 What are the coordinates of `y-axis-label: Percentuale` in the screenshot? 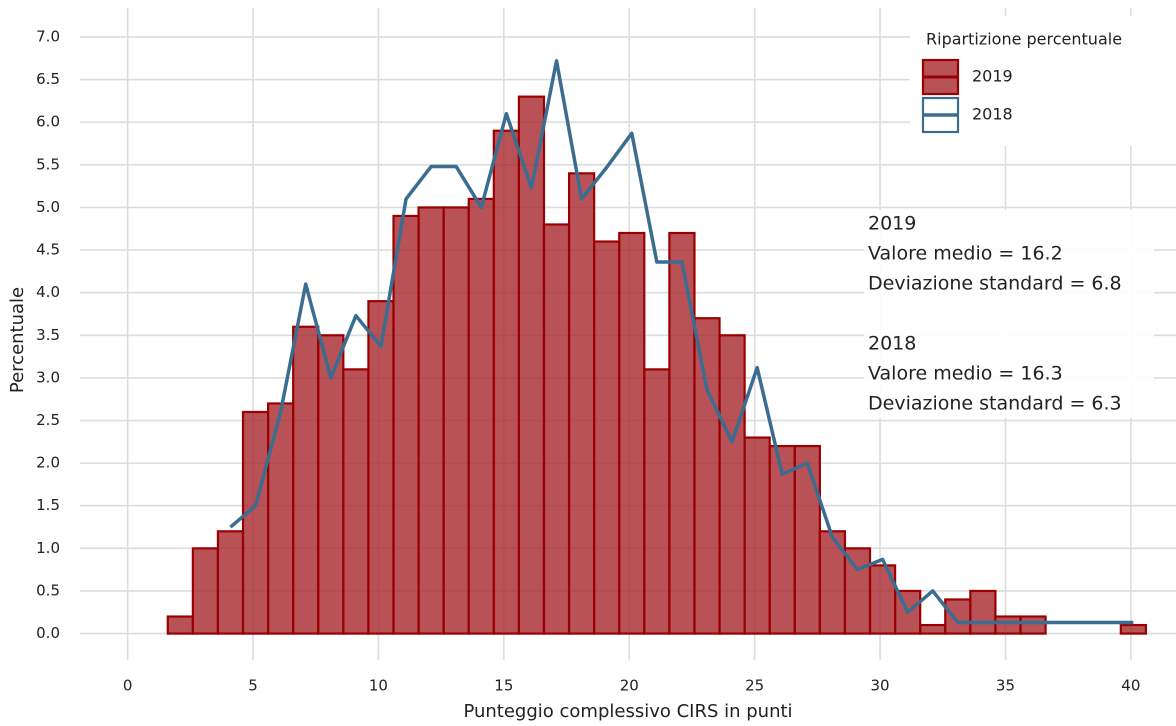 It's located at (17, 340).